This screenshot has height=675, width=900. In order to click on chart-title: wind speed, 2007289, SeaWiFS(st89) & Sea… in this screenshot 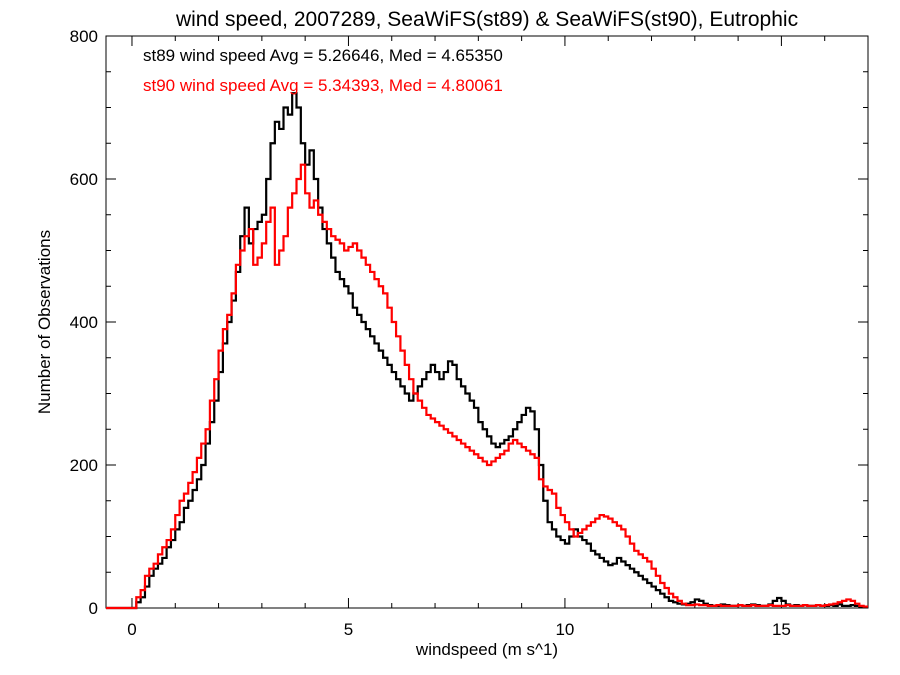, I will do `click(486, 19)`.